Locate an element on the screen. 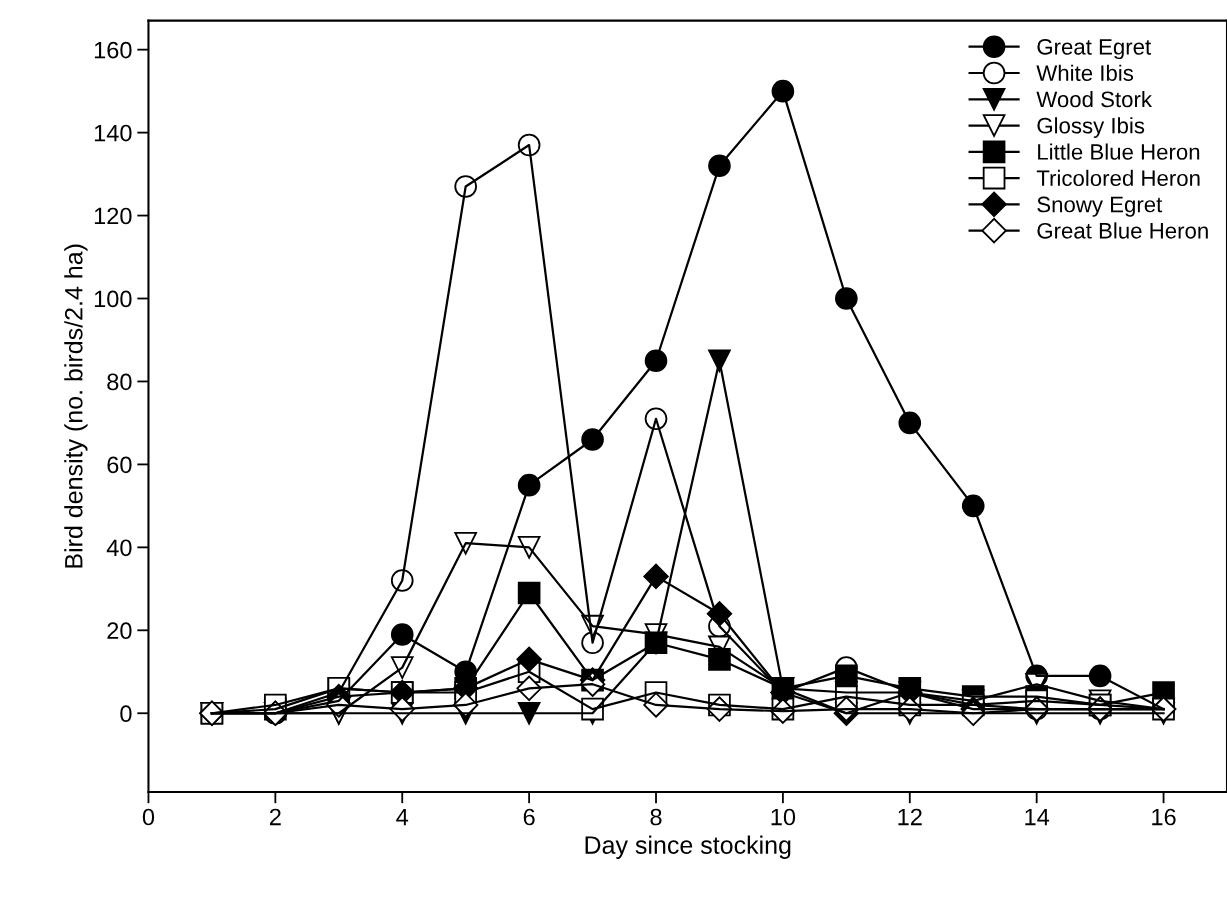  x-tick-label: 14 is located at coordinates (1037, 817).